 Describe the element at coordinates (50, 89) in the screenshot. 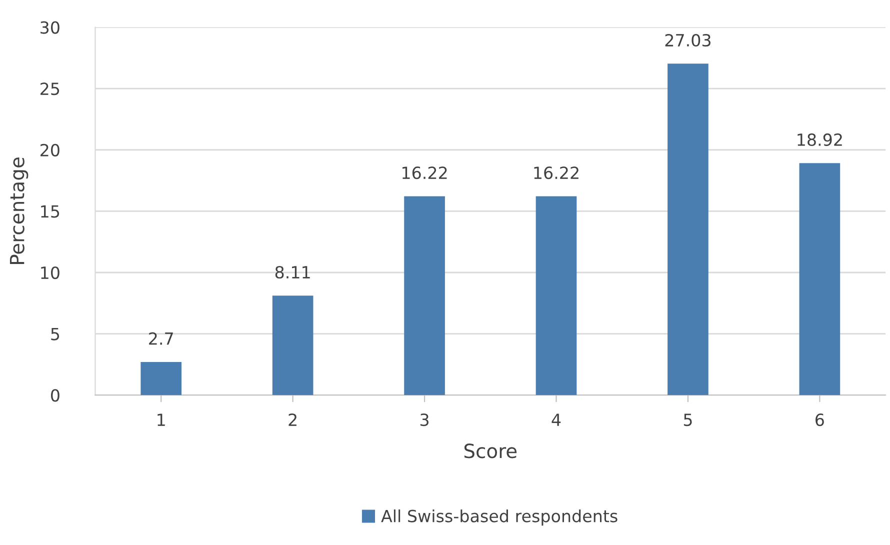

I see `y-tick-label: 25` at that location.